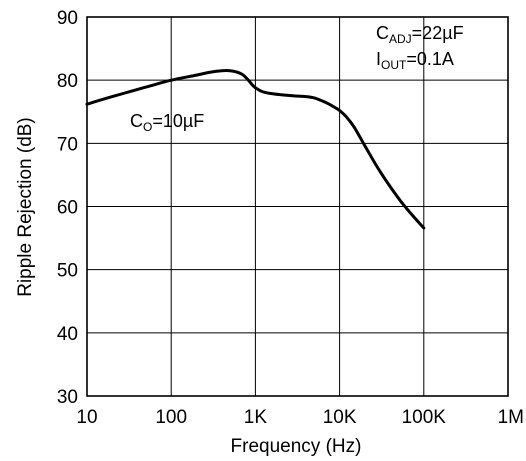  Describe the element at coordinates (296, 446) in the screenshot. I see `x-axis-title: Frequency (Hz)` at that location.